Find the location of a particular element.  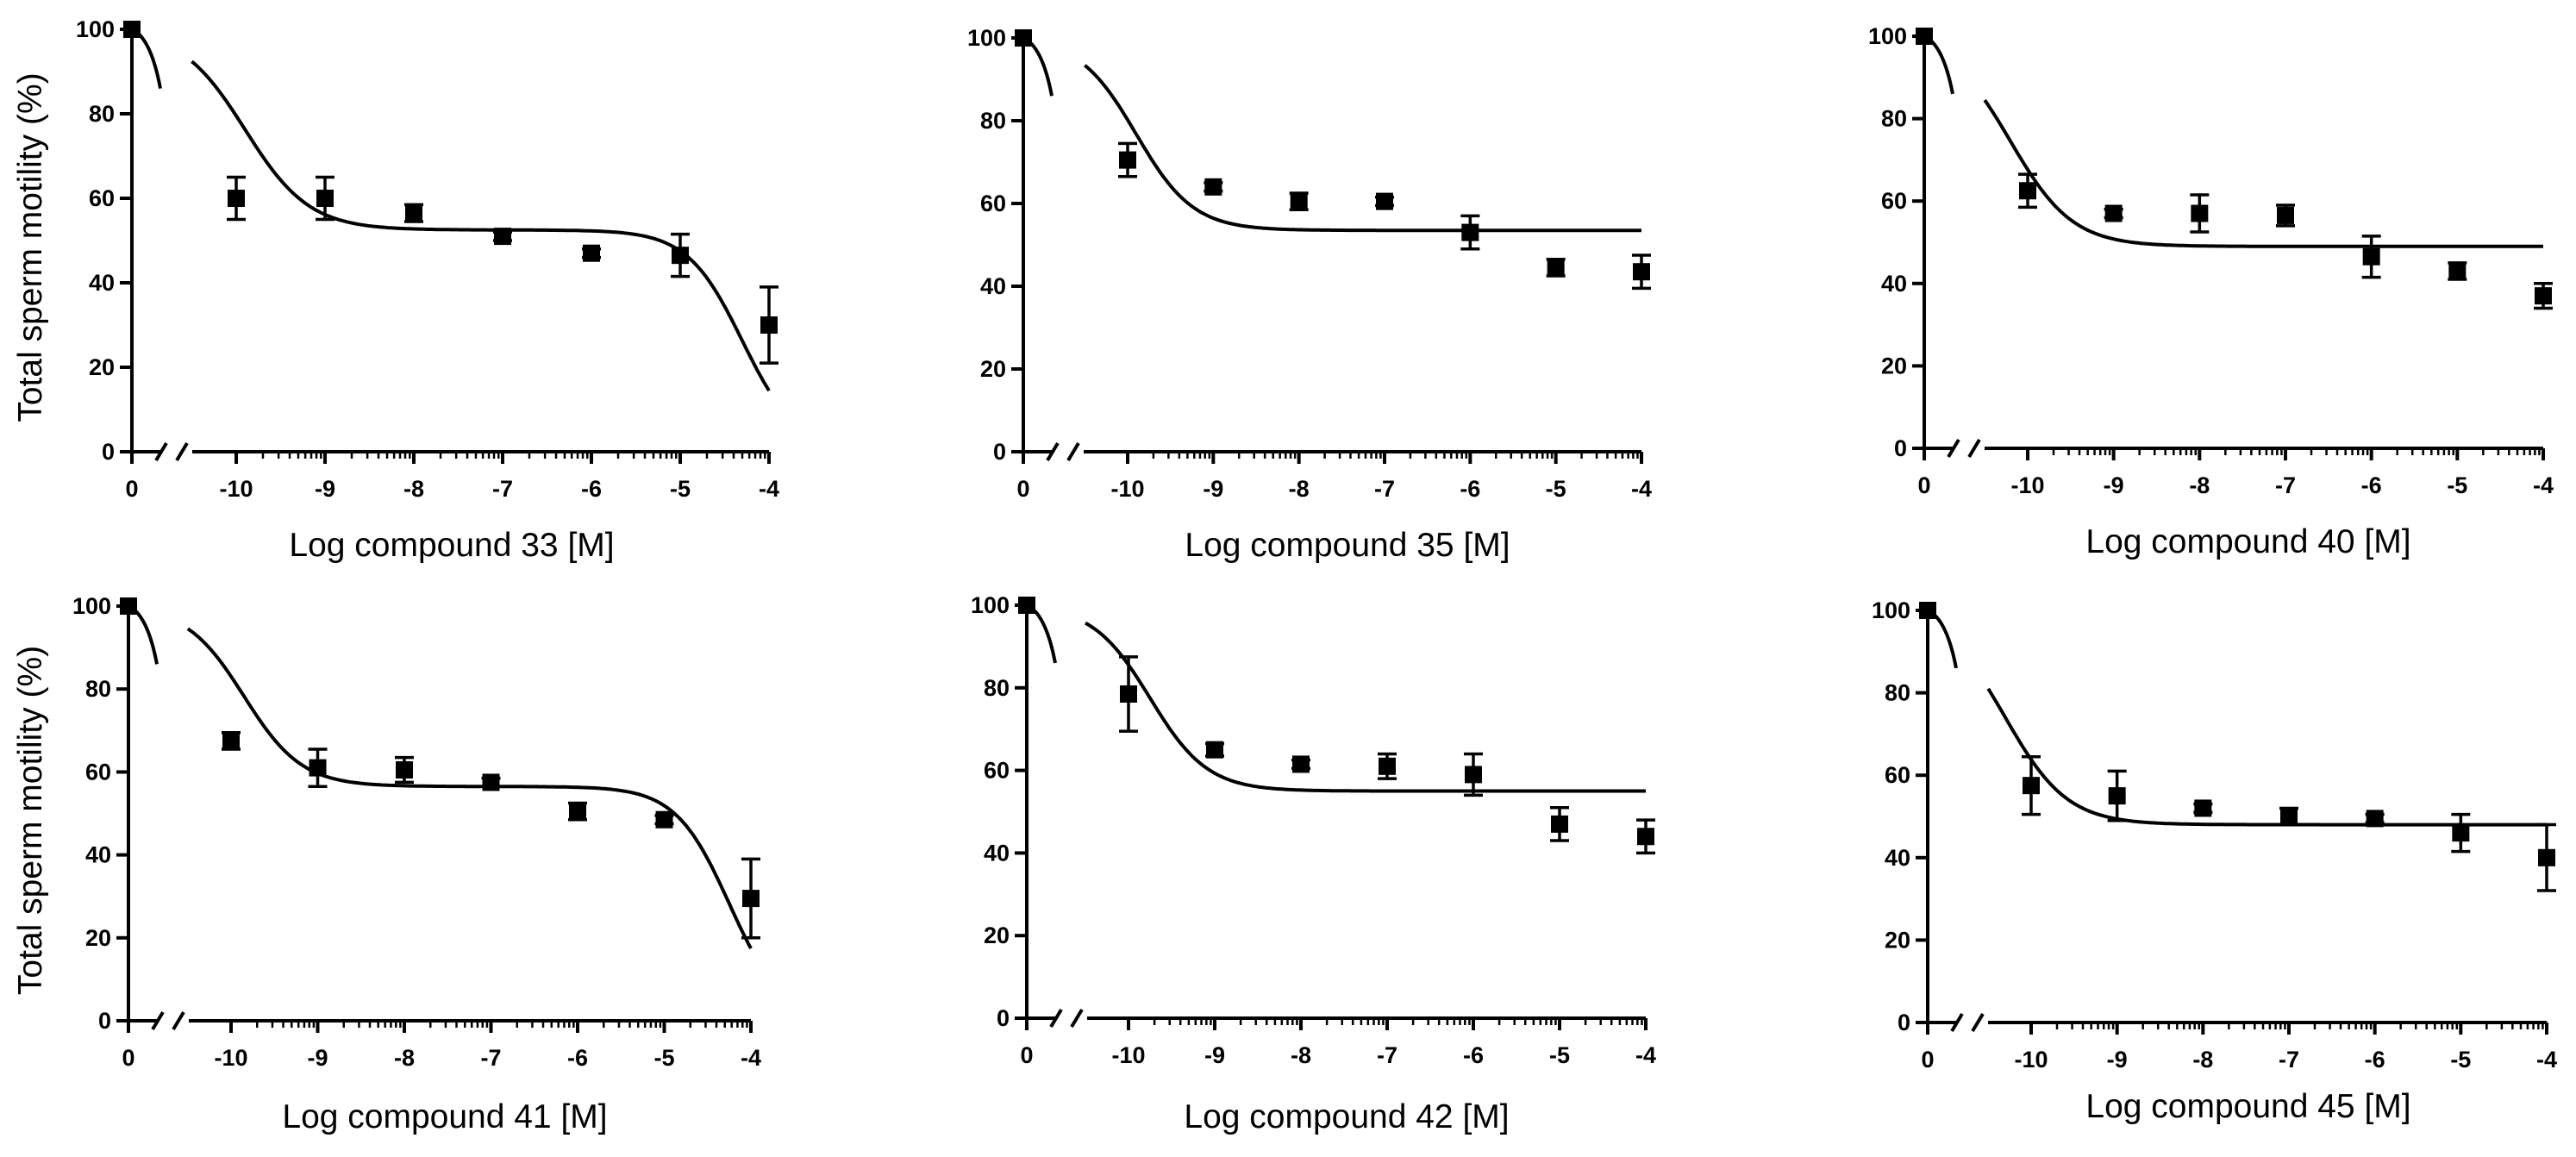

x-axis-title: Log compound 42 [M] is located at coordinates (1346, 1116).